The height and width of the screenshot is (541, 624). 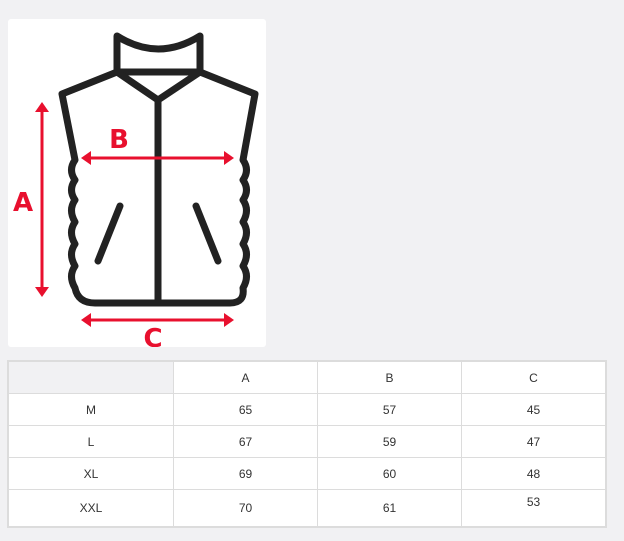 I want to click on table-row: XL 69 60 48, so click(x=307, y=473).